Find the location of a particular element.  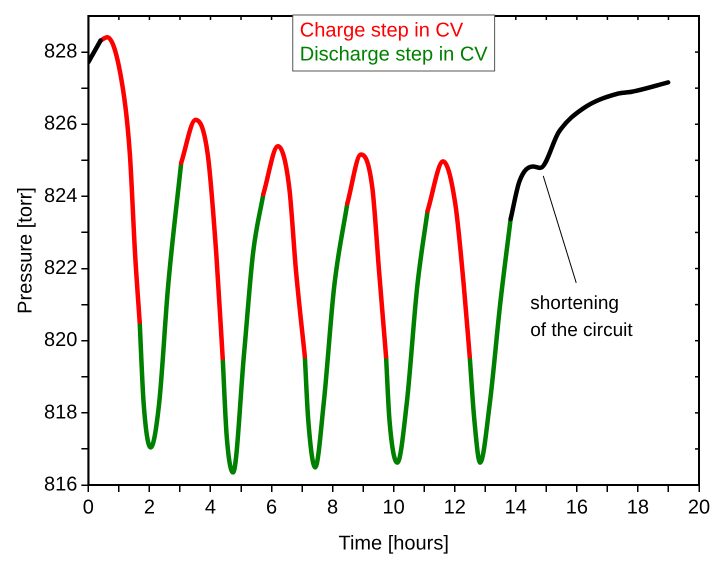

annotation: shortening of the circuit is located at coordinates (582, 316).